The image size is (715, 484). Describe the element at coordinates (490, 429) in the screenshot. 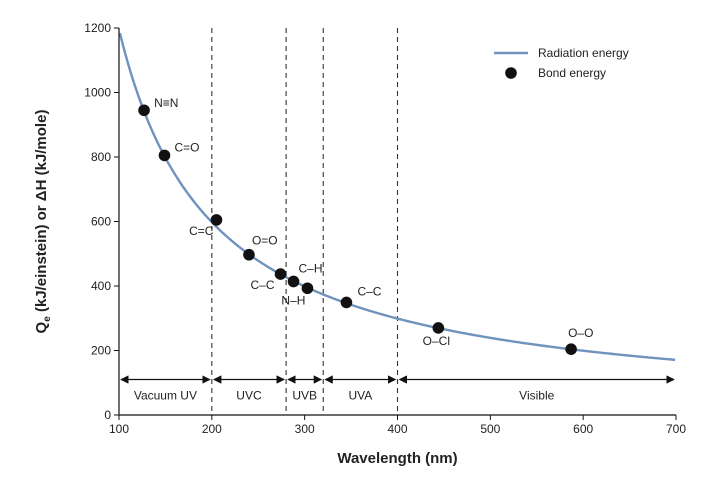

I see `x-tick-label-500: 500` at that location.